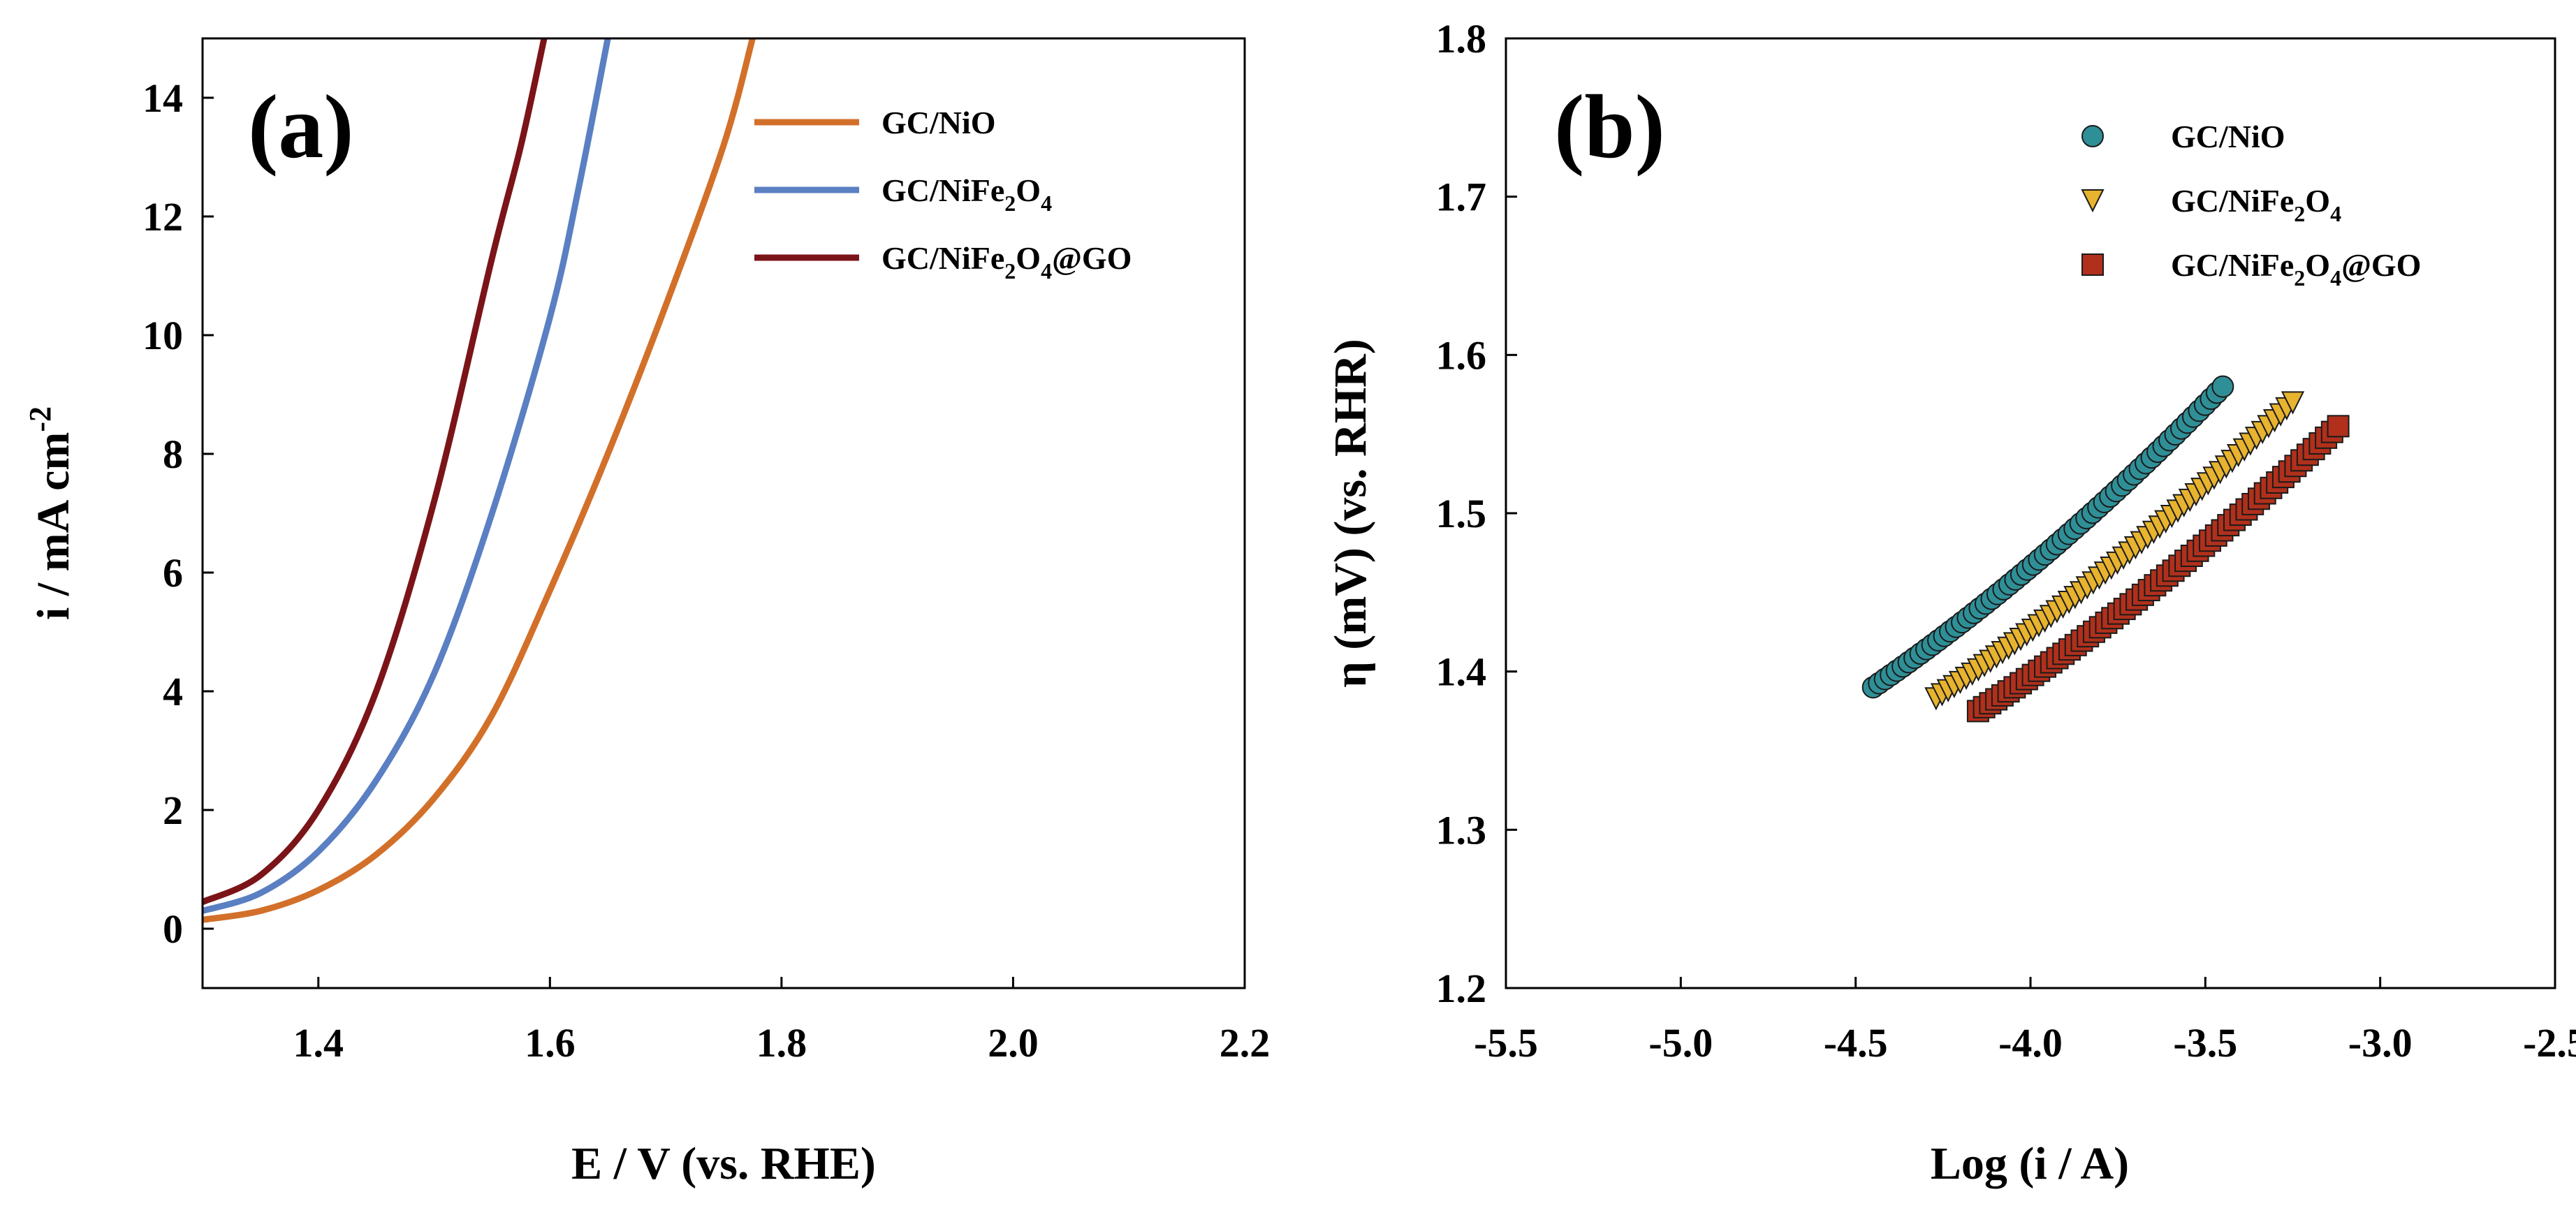 The width and height of the screenshot is (2576, 1208). I want to click on panel-b-y-tick-label: 1.3, so click(1461, 830).